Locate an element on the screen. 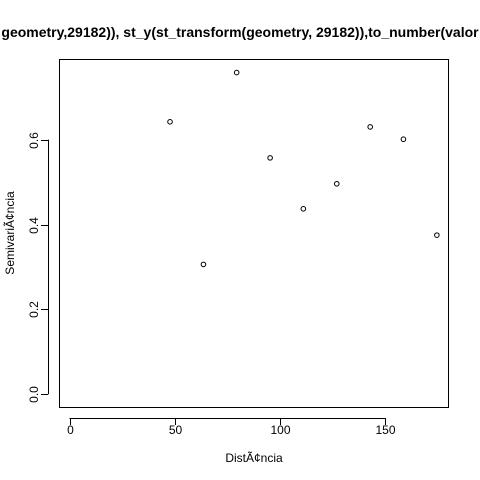 This screenshot has height=480, width=480. y-axis-label: SemivariÃ¢ncia is located at coordinates (10, 233).